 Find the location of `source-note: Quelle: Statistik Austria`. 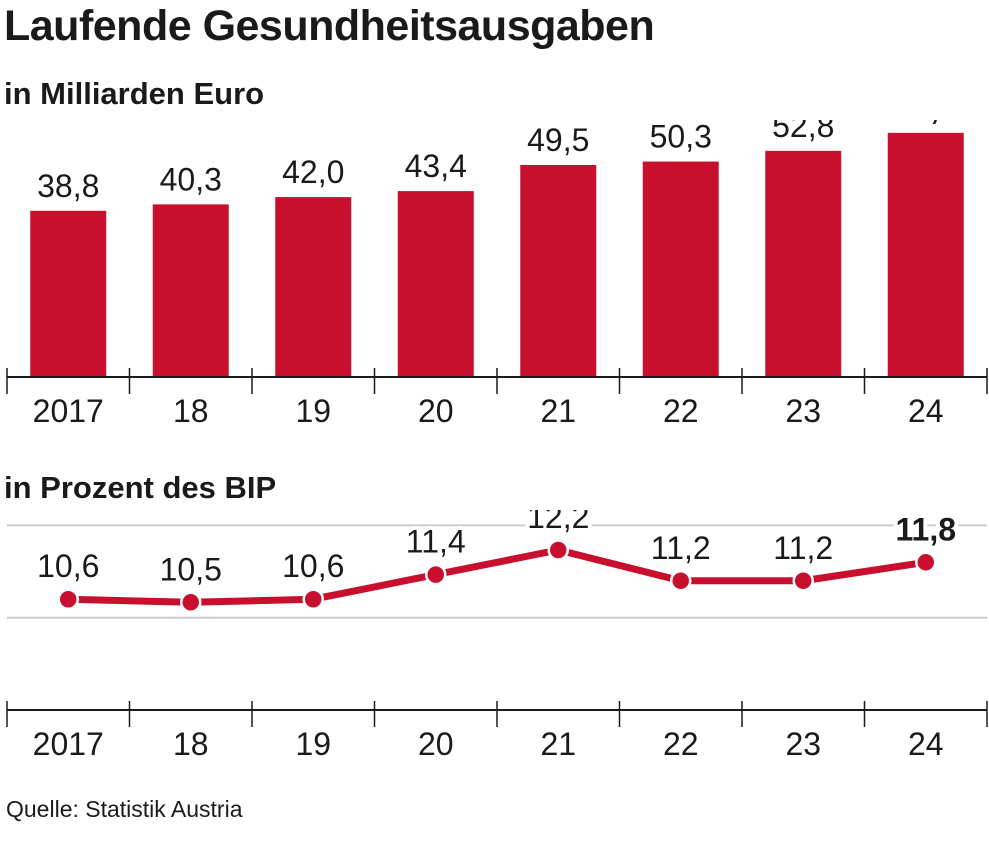

source-note: Quelle: Statistik Austria is located at coordinates (124, 809).